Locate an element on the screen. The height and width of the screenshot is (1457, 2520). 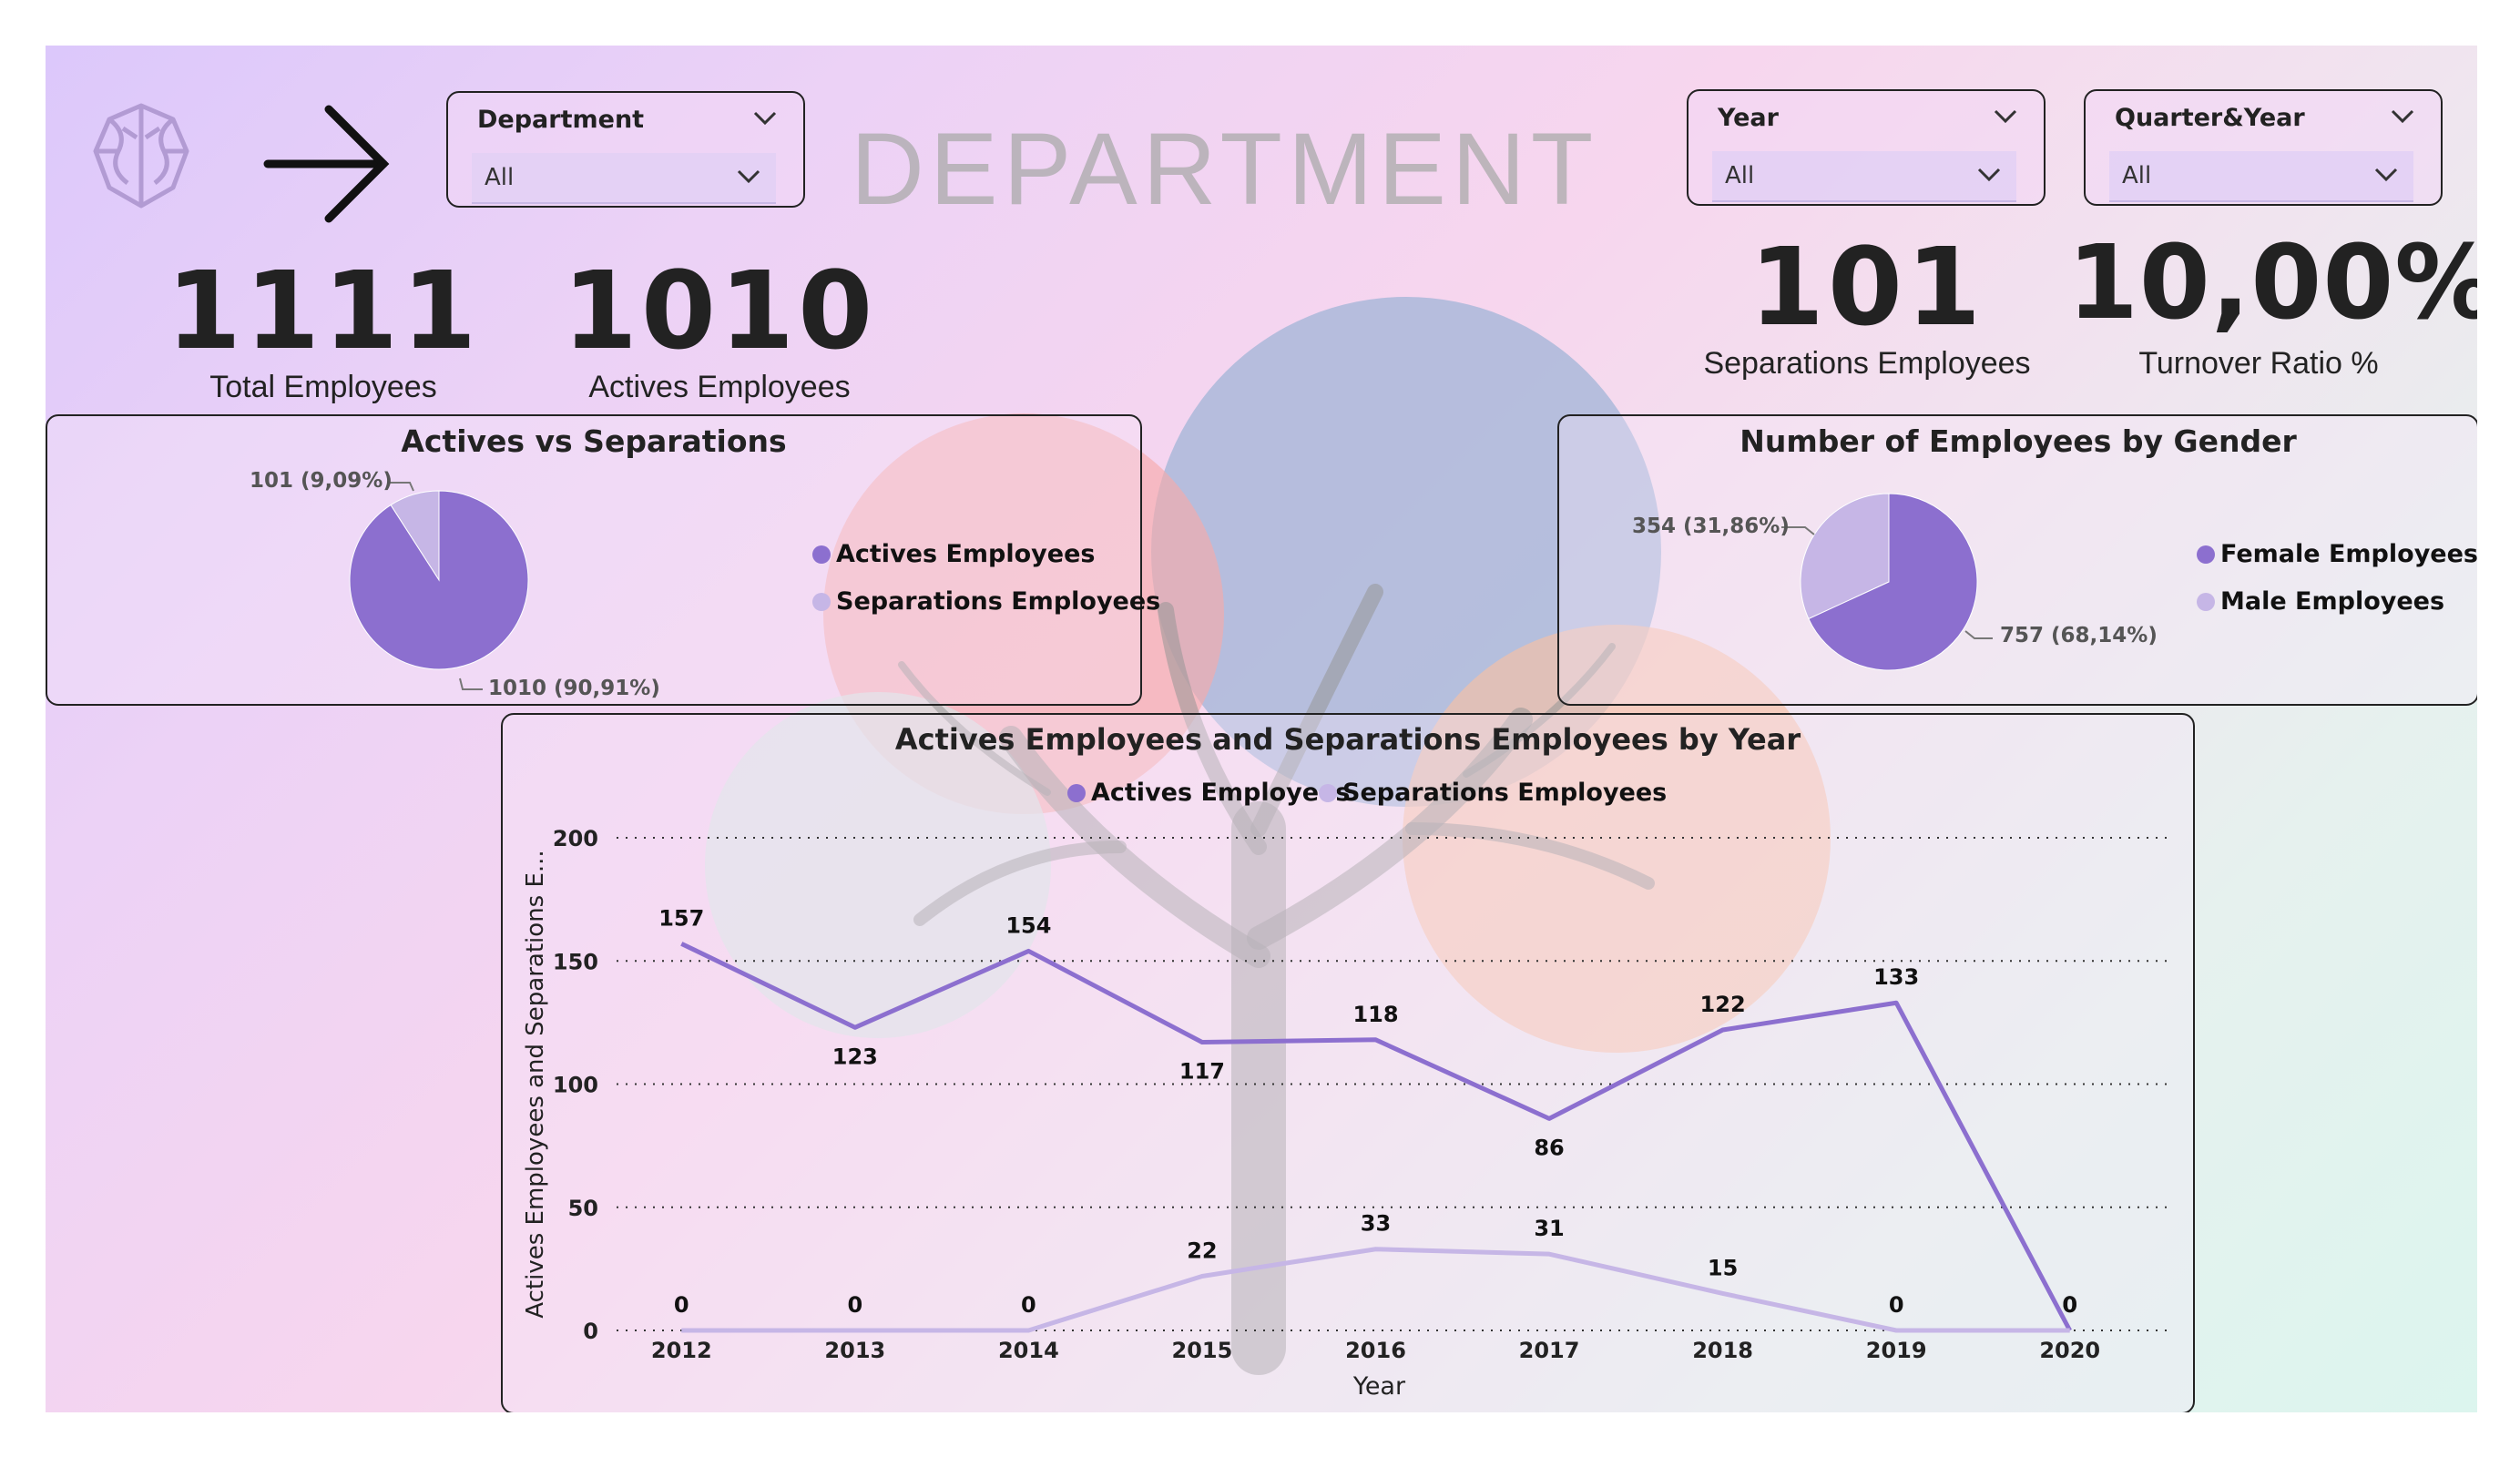
y-tick-label: 200 is located at coordinates (575, 839).